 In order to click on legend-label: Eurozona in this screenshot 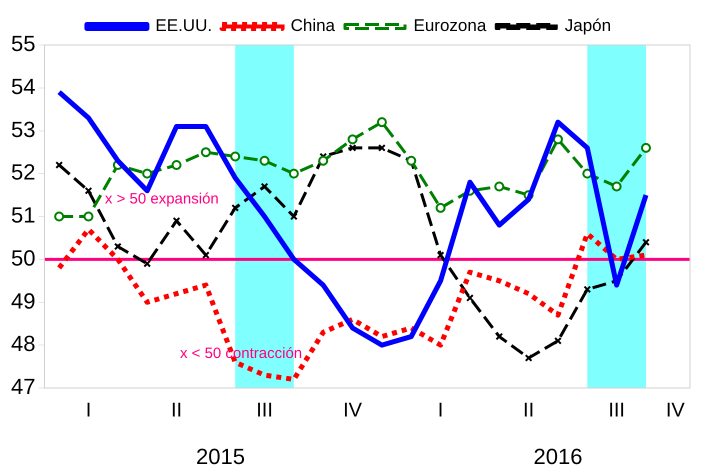, I will do `click(450, 26)`.